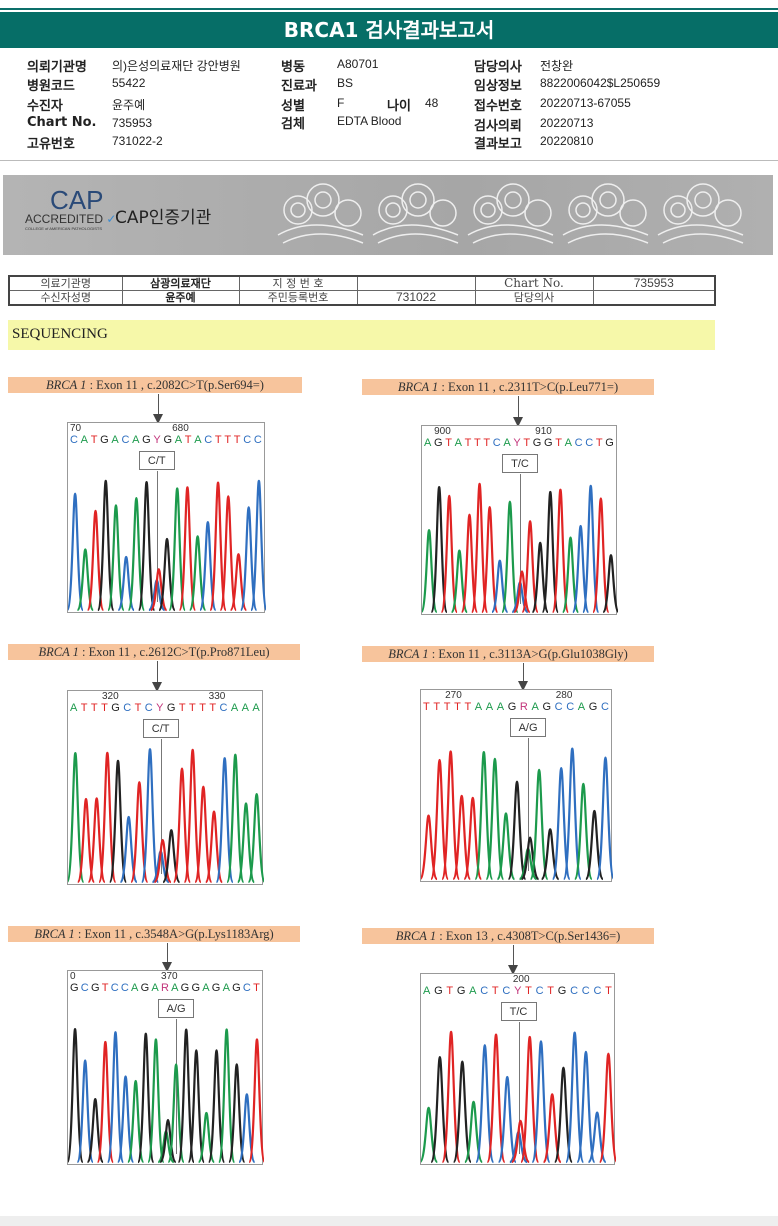  Describe the element at coordinates (528, 387) in the screenshot. I see `variant-desc: : Exon 11 , c.2311T>C(p.Leu771=)` at that location.